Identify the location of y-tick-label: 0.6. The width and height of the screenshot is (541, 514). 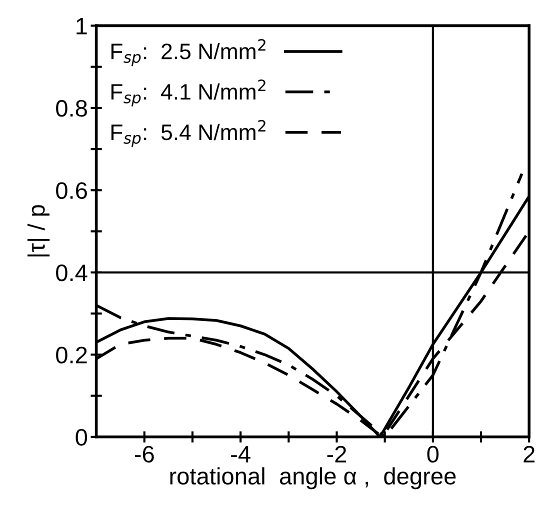
(71, 190).